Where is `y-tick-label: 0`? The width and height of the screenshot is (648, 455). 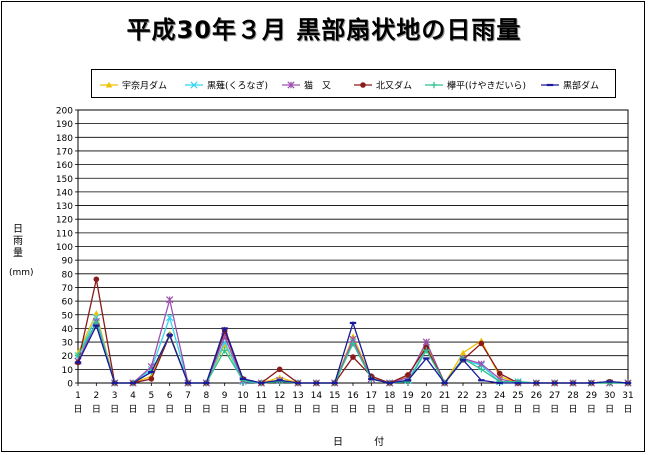 y-tick-label: 0 is located at coordinates (70, 385).